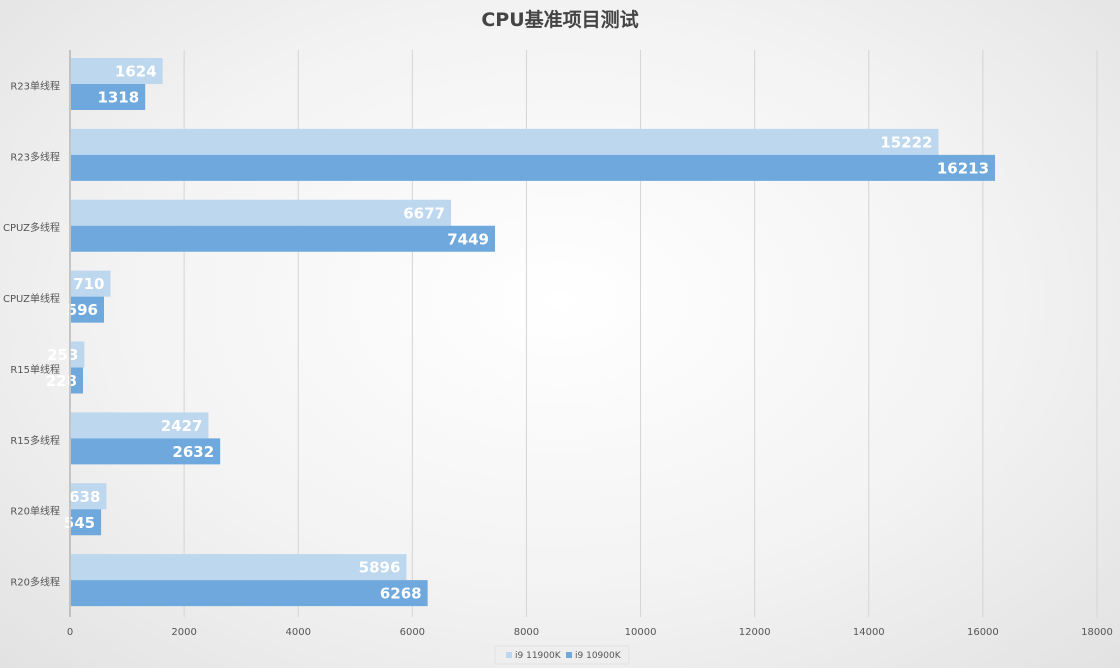 This screenshot has height=668, width=1120. I want to click on legend-box, so click(562, 655).